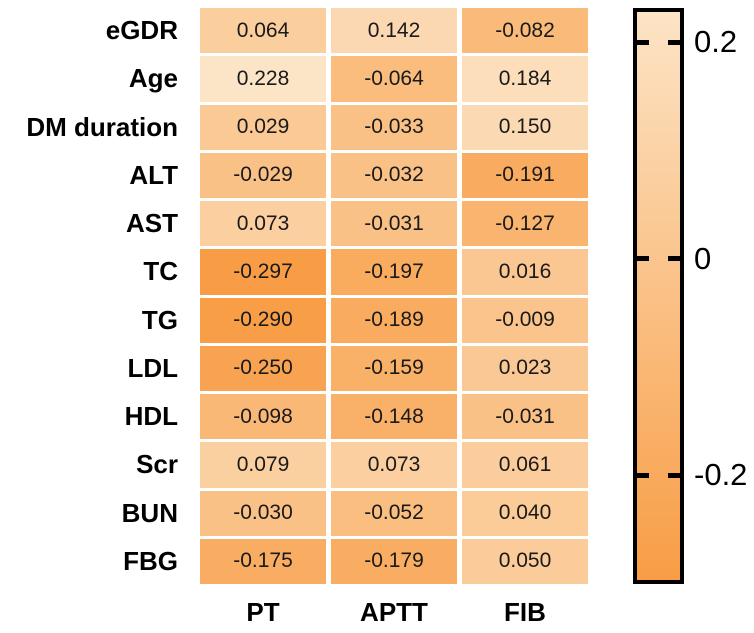  What do you see at coordinates (394, 513) in the screenshot?
I see `heatmap-cell: -0.052` at bounding box center [394, 513].